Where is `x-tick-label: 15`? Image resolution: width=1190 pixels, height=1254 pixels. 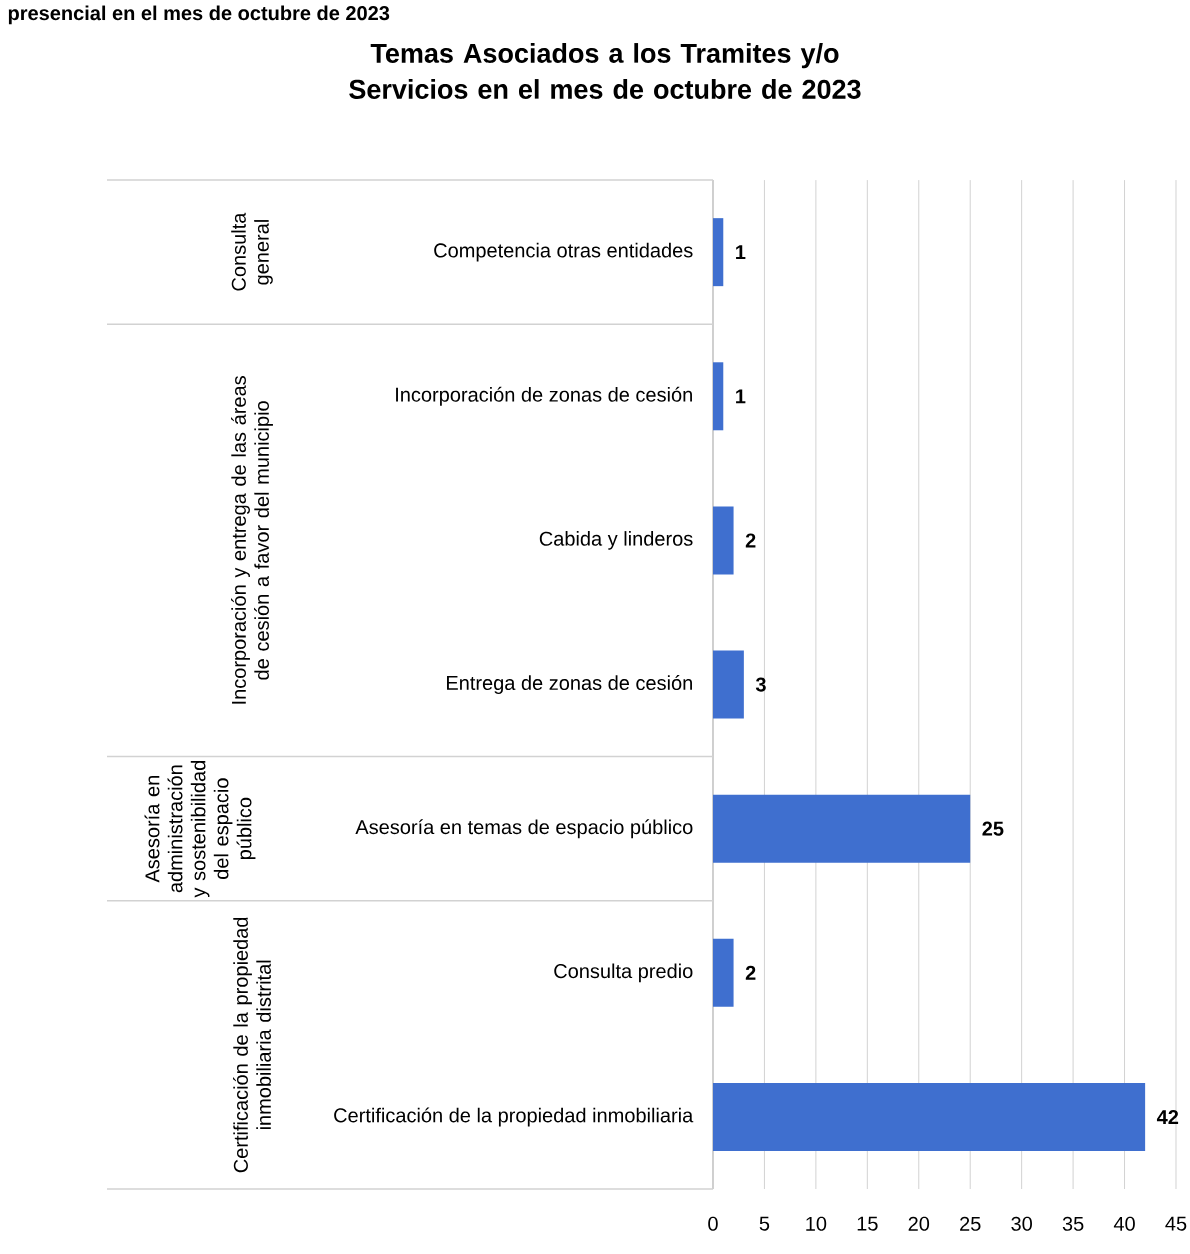 x-tick-label: 15 is located at coordinates (867, 1223).